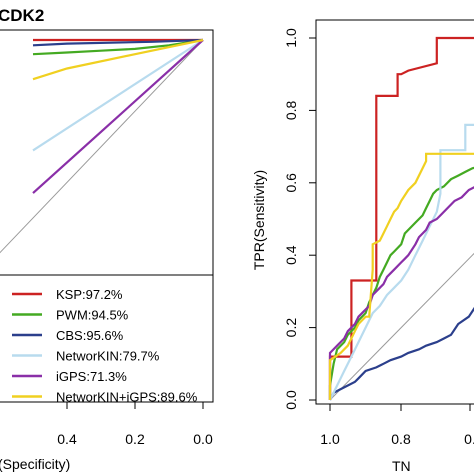  Describe the element at coordinates (469, 439) in the screenshot. I see `right-x-tick-label: 0.` at that location.